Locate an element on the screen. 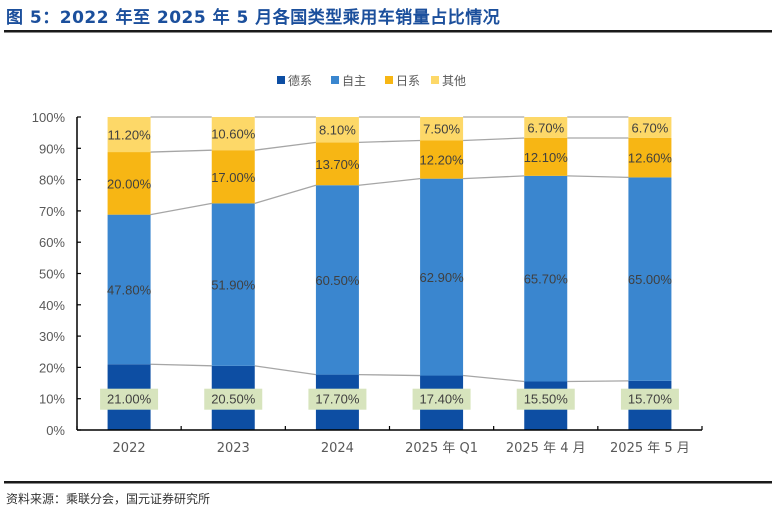  data-label: 10.60% is located at coordinates (233, 134).